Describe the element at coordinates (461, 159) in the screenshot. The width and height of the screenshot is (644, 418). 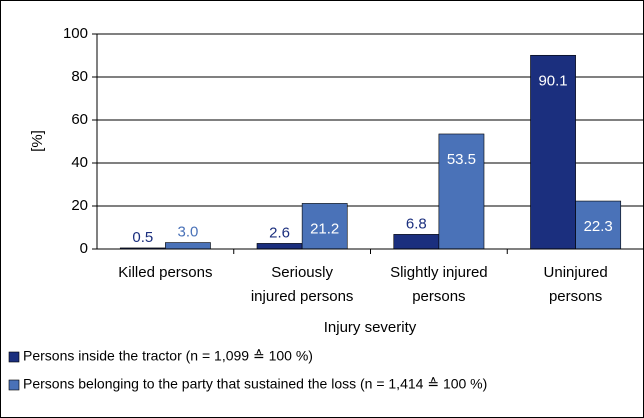
I see `data-label: 53.5` at that location.